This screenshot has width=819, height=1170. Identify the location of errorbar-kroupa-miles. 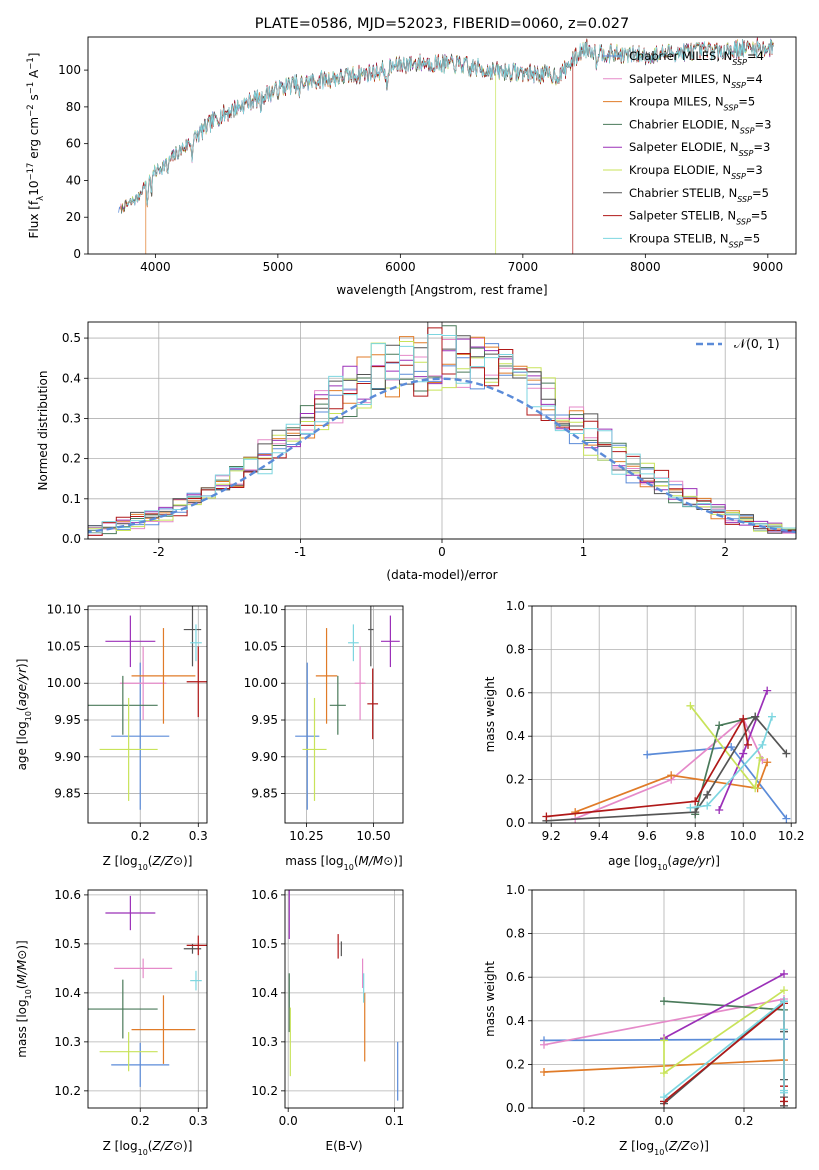
(163, 1029).